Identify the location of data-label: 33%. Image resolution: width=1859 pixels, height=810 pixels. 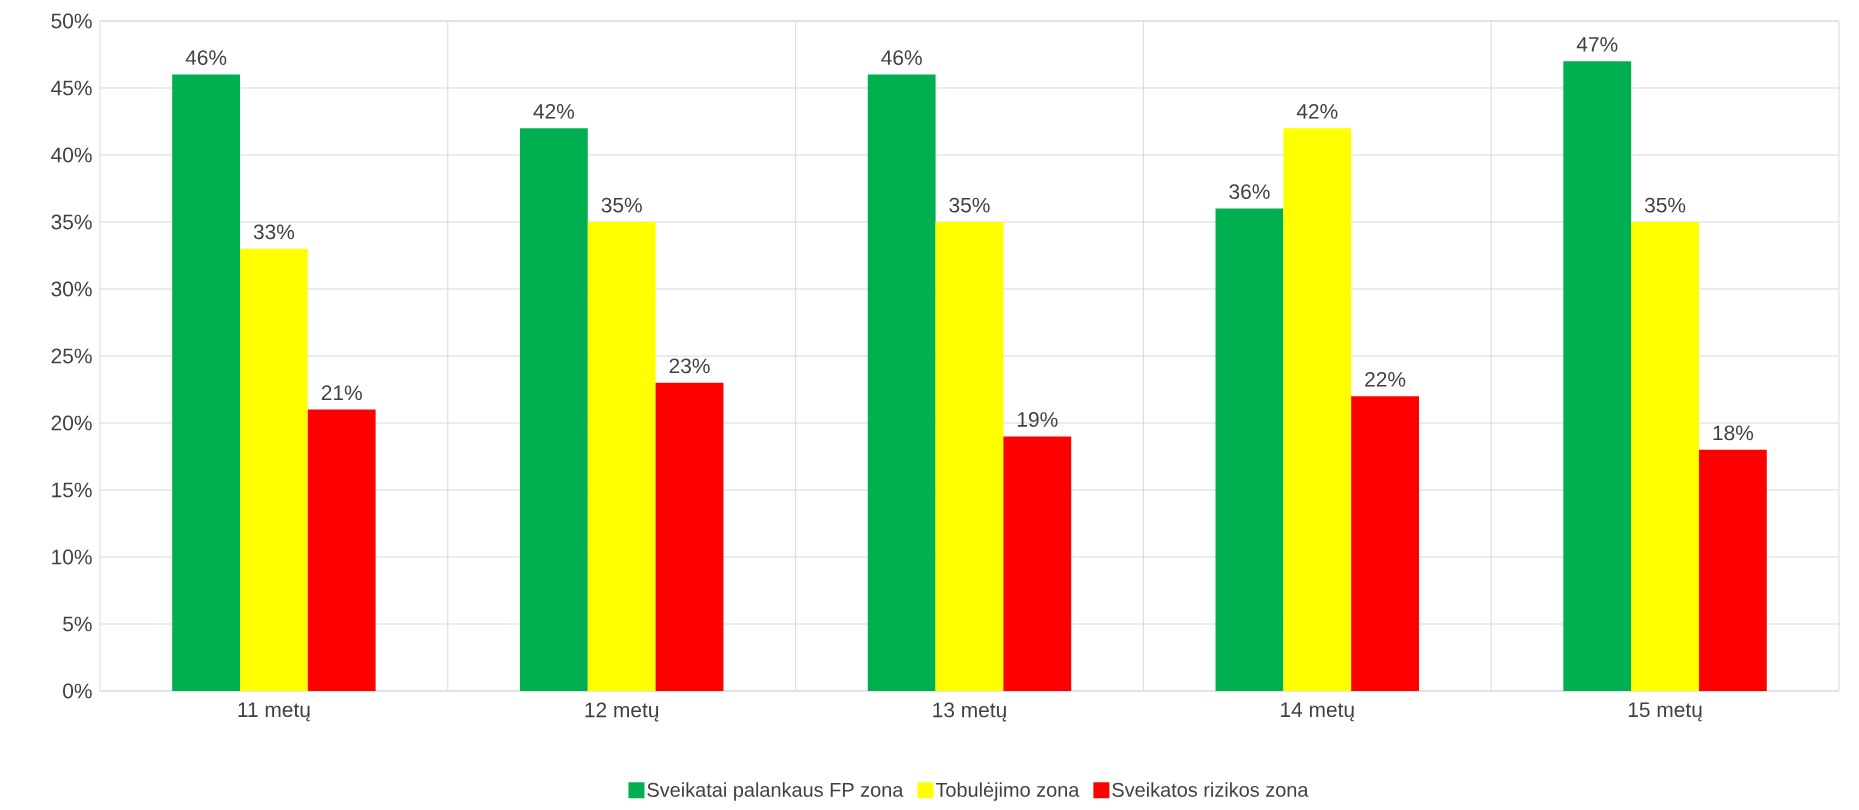
(274, 232).